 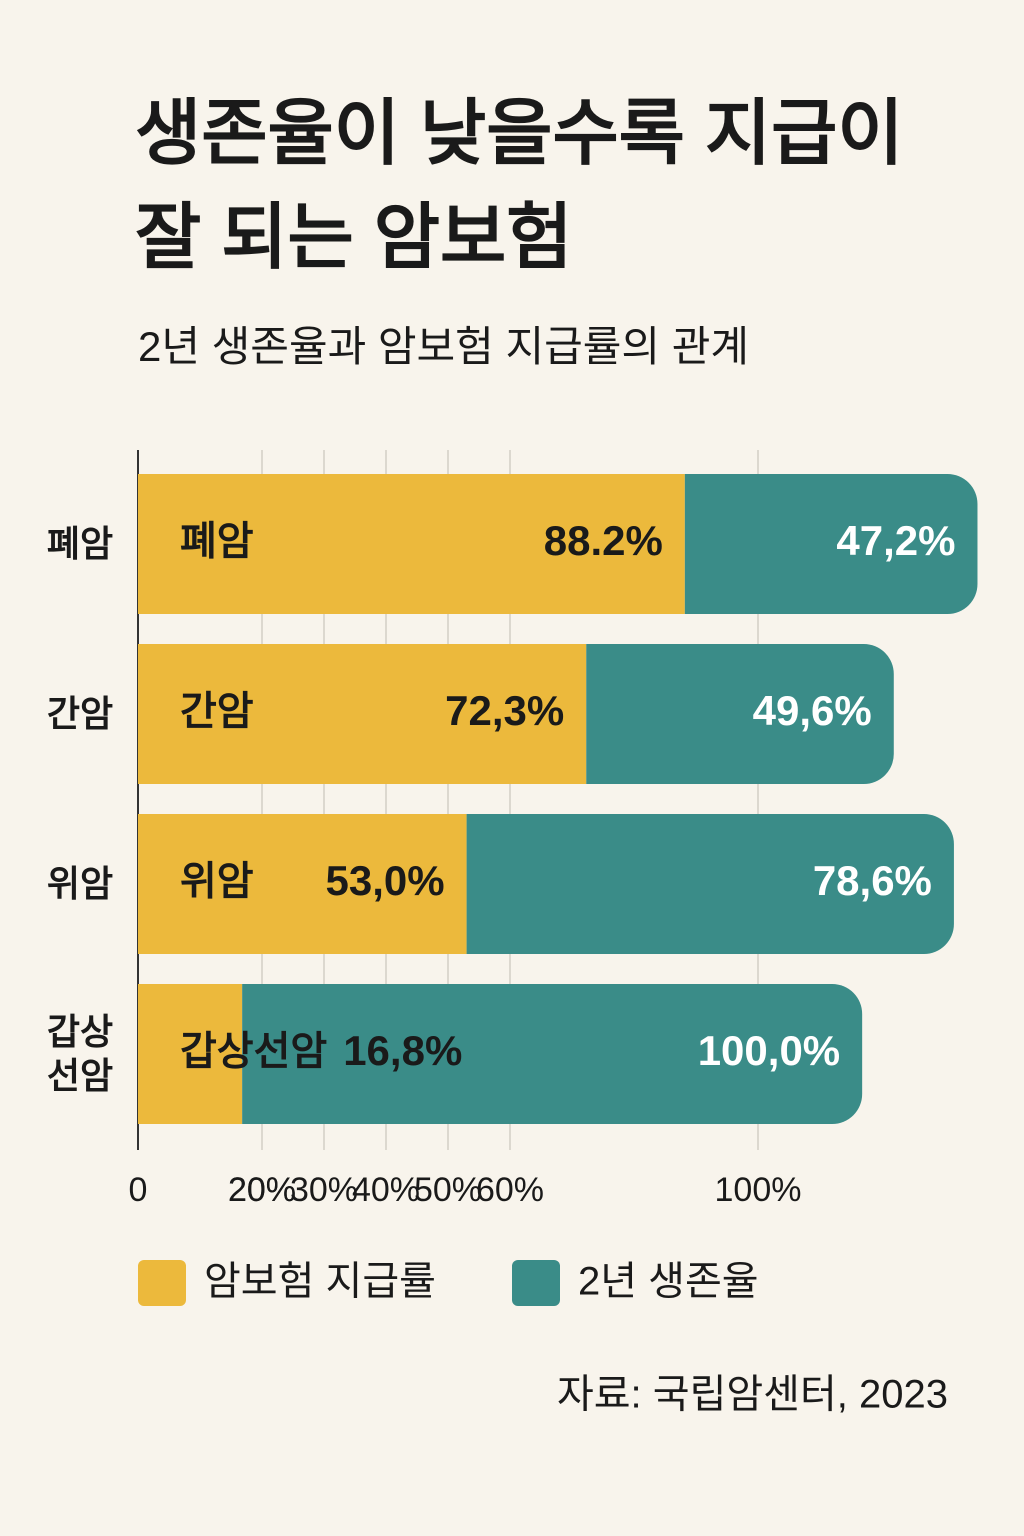 What do you see at coordinates (510, 1190) in the screenshot?
I see `x-tick-label: 60%` at bounding box center [510, 1190].